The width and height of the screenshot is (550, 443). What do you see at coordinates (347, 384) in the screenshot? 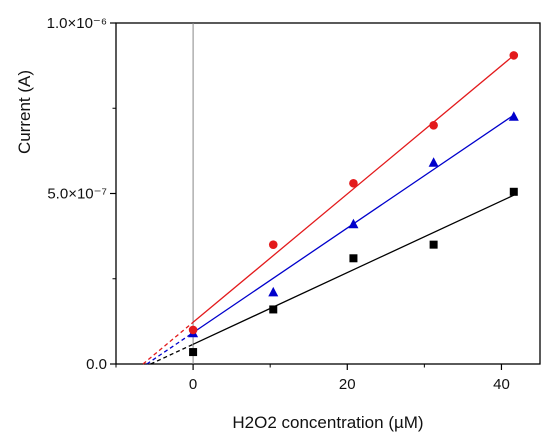
I see `x-tick-label-1: 20` at bounding box center [347, 384].